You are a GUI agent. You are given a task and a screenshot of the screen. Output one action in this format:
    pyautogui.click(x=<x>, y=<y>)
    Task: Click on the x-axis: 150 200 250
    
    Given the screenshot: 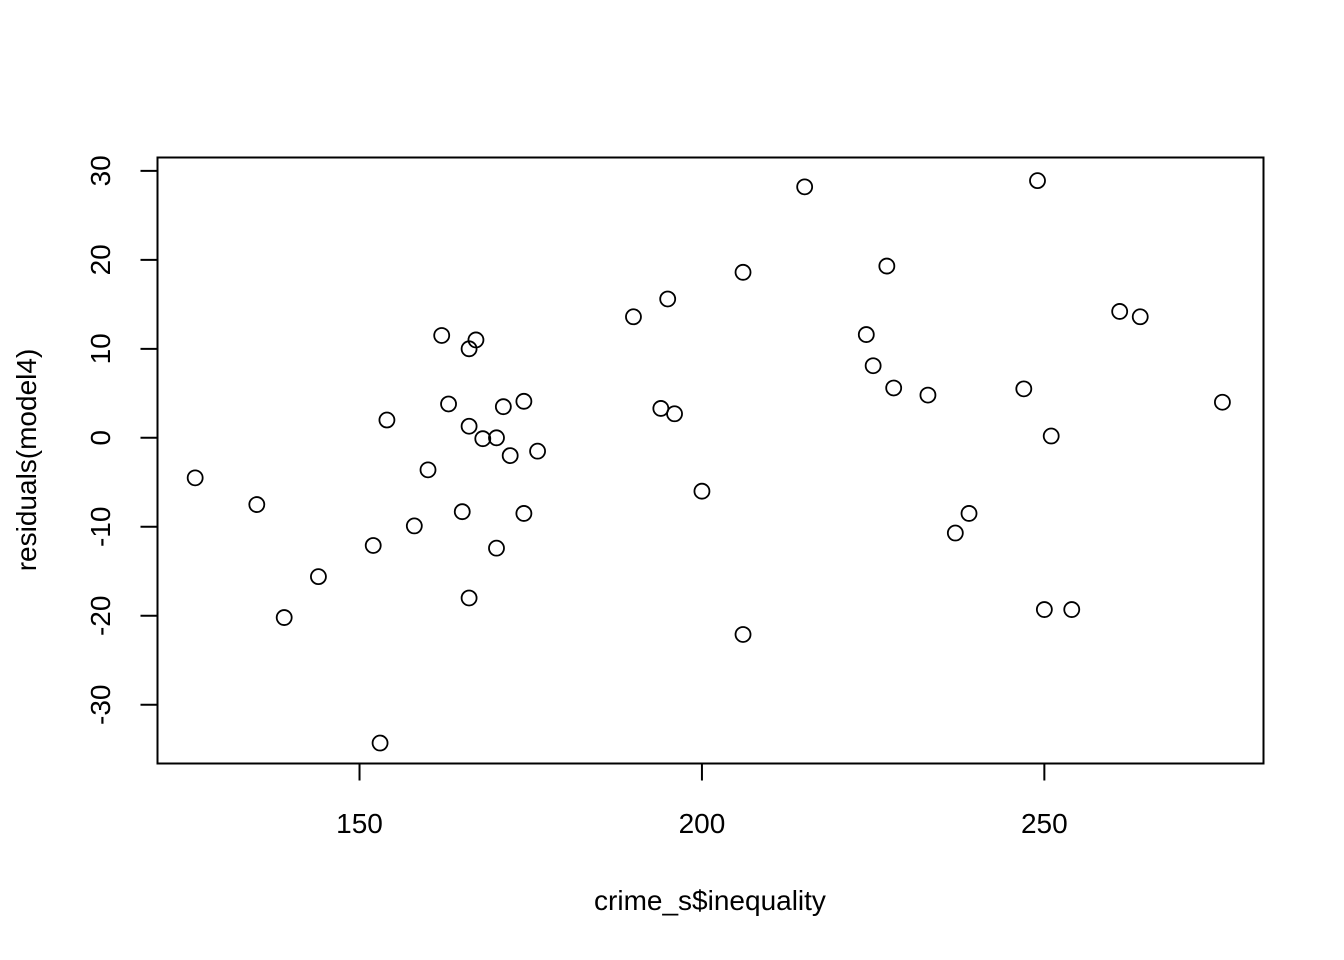 What is the action you would take?
    pyautogui.click(x=702, y=800)
    